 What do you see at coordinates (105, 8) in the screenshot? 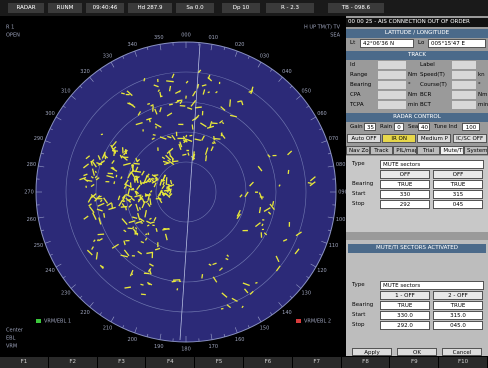
I see `top-bar-field: 09:40:46` at bounding box center [105, 8].